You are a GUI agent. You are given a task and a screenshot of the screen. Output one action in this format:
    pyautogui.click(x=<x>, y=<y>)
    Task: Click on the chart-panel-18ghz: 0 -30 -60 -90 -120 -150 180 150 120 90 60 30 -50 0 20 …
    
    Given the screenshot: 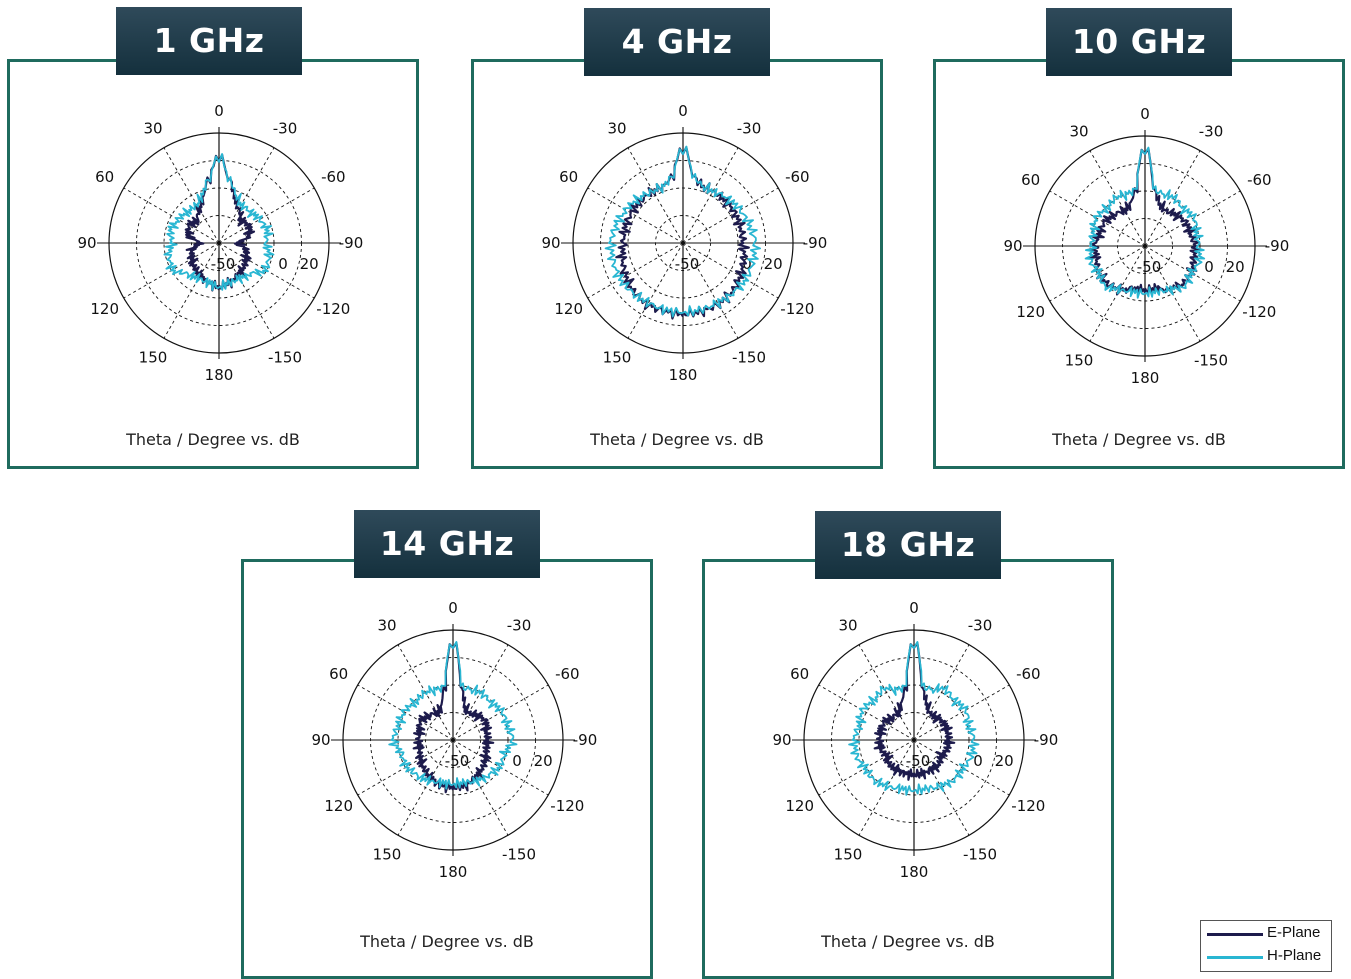 What is the action you would take?
    pyautogui.click(x=908, y=769)
    